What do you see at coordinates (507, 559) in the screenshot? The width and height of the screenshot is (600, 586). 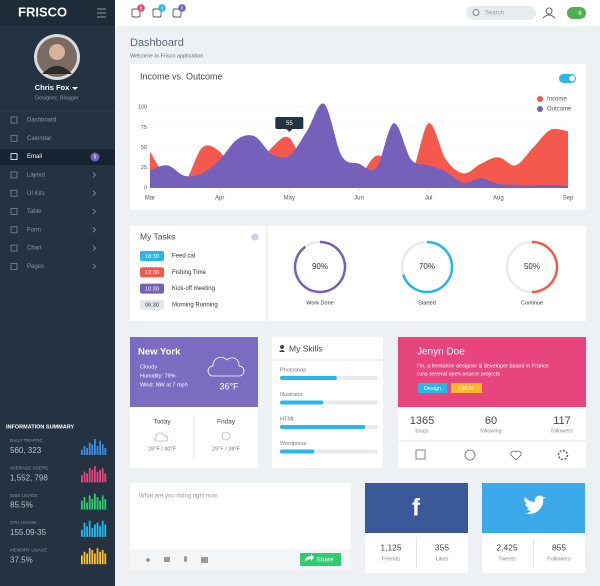 I see `social-label: Tweets` at bounding box center [507, 559].